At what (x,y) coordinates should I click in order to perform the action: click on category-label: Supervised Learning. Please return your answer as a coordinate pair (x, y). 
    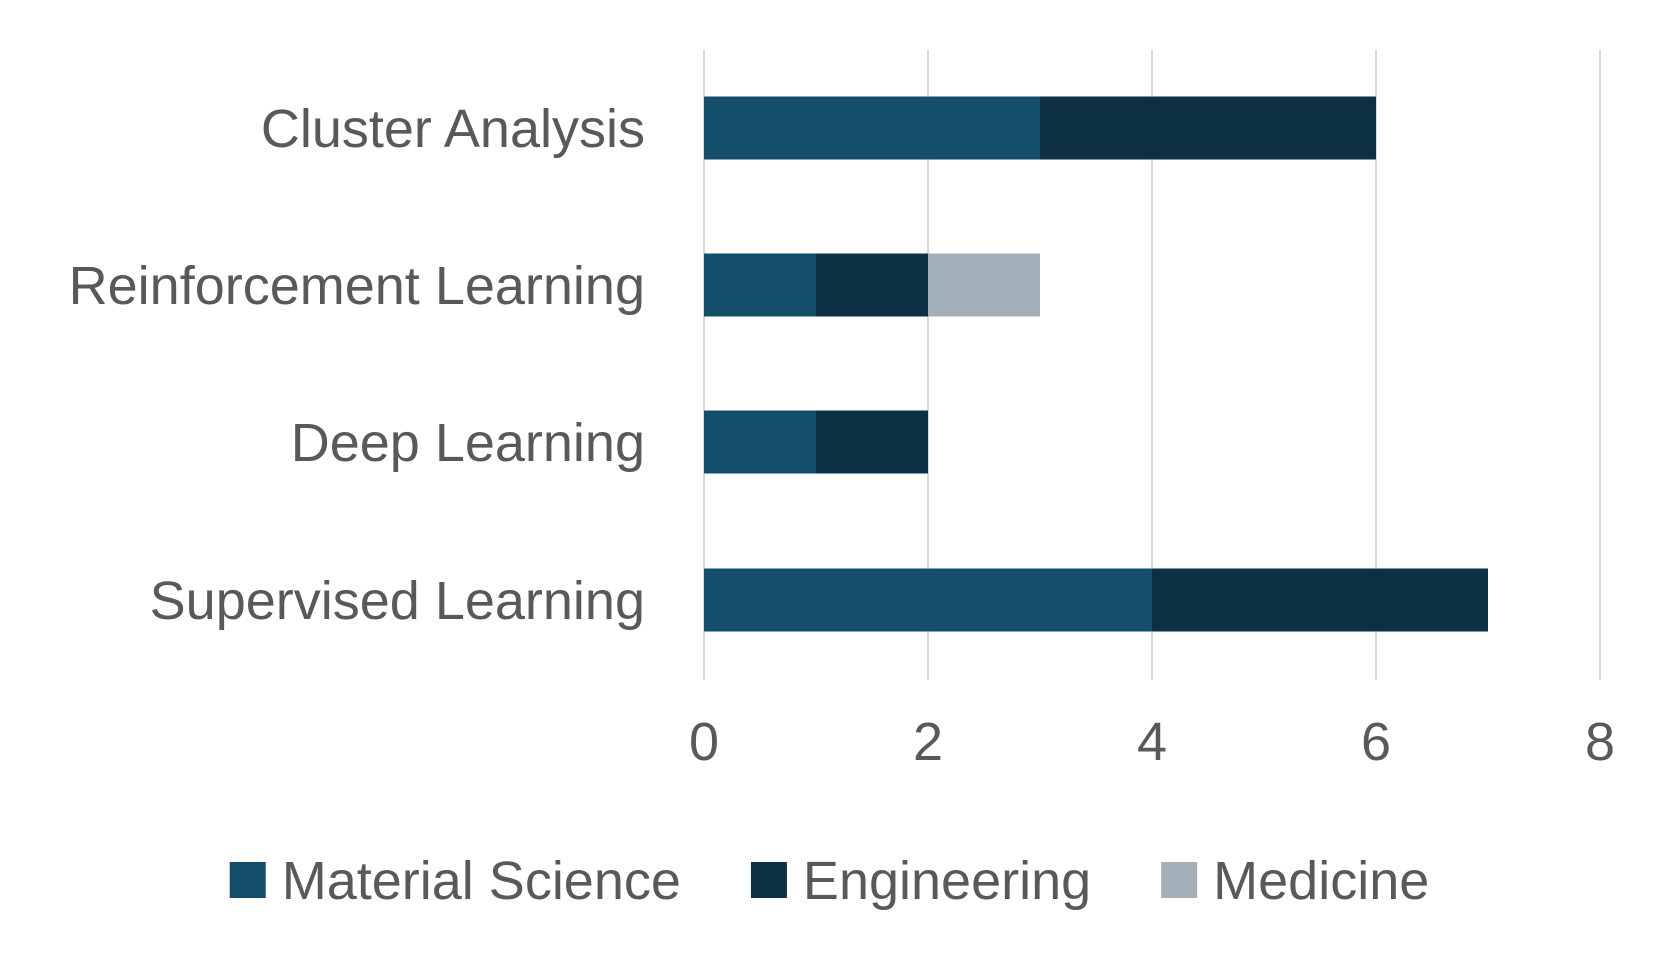
    Looking at the image, I should click on (397, 601).